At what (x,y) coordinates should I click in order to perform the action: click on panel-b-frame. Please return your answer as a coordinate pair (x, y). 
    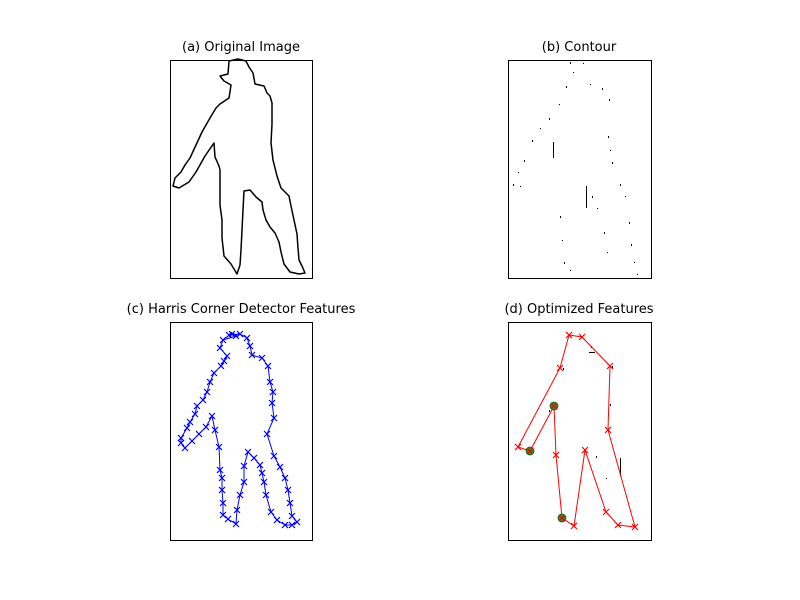
    Looking at the image, I should click on (580, 169).